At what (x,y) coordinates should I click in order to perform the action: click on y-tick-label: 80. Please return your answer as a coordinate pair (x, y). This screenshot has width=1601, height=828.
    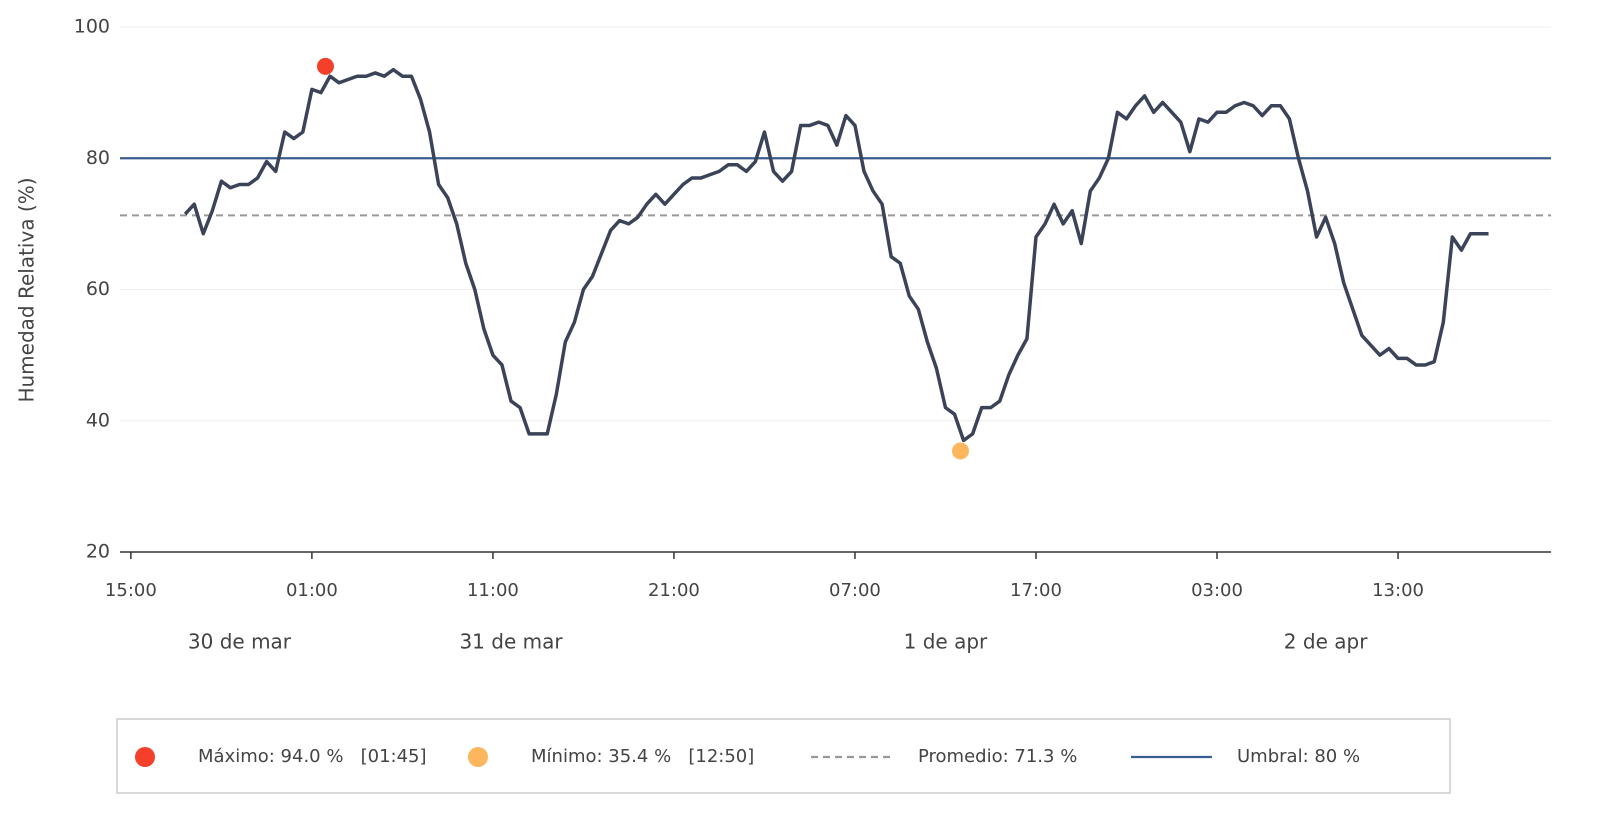
    Looking at the image, I should click on (98, 158).